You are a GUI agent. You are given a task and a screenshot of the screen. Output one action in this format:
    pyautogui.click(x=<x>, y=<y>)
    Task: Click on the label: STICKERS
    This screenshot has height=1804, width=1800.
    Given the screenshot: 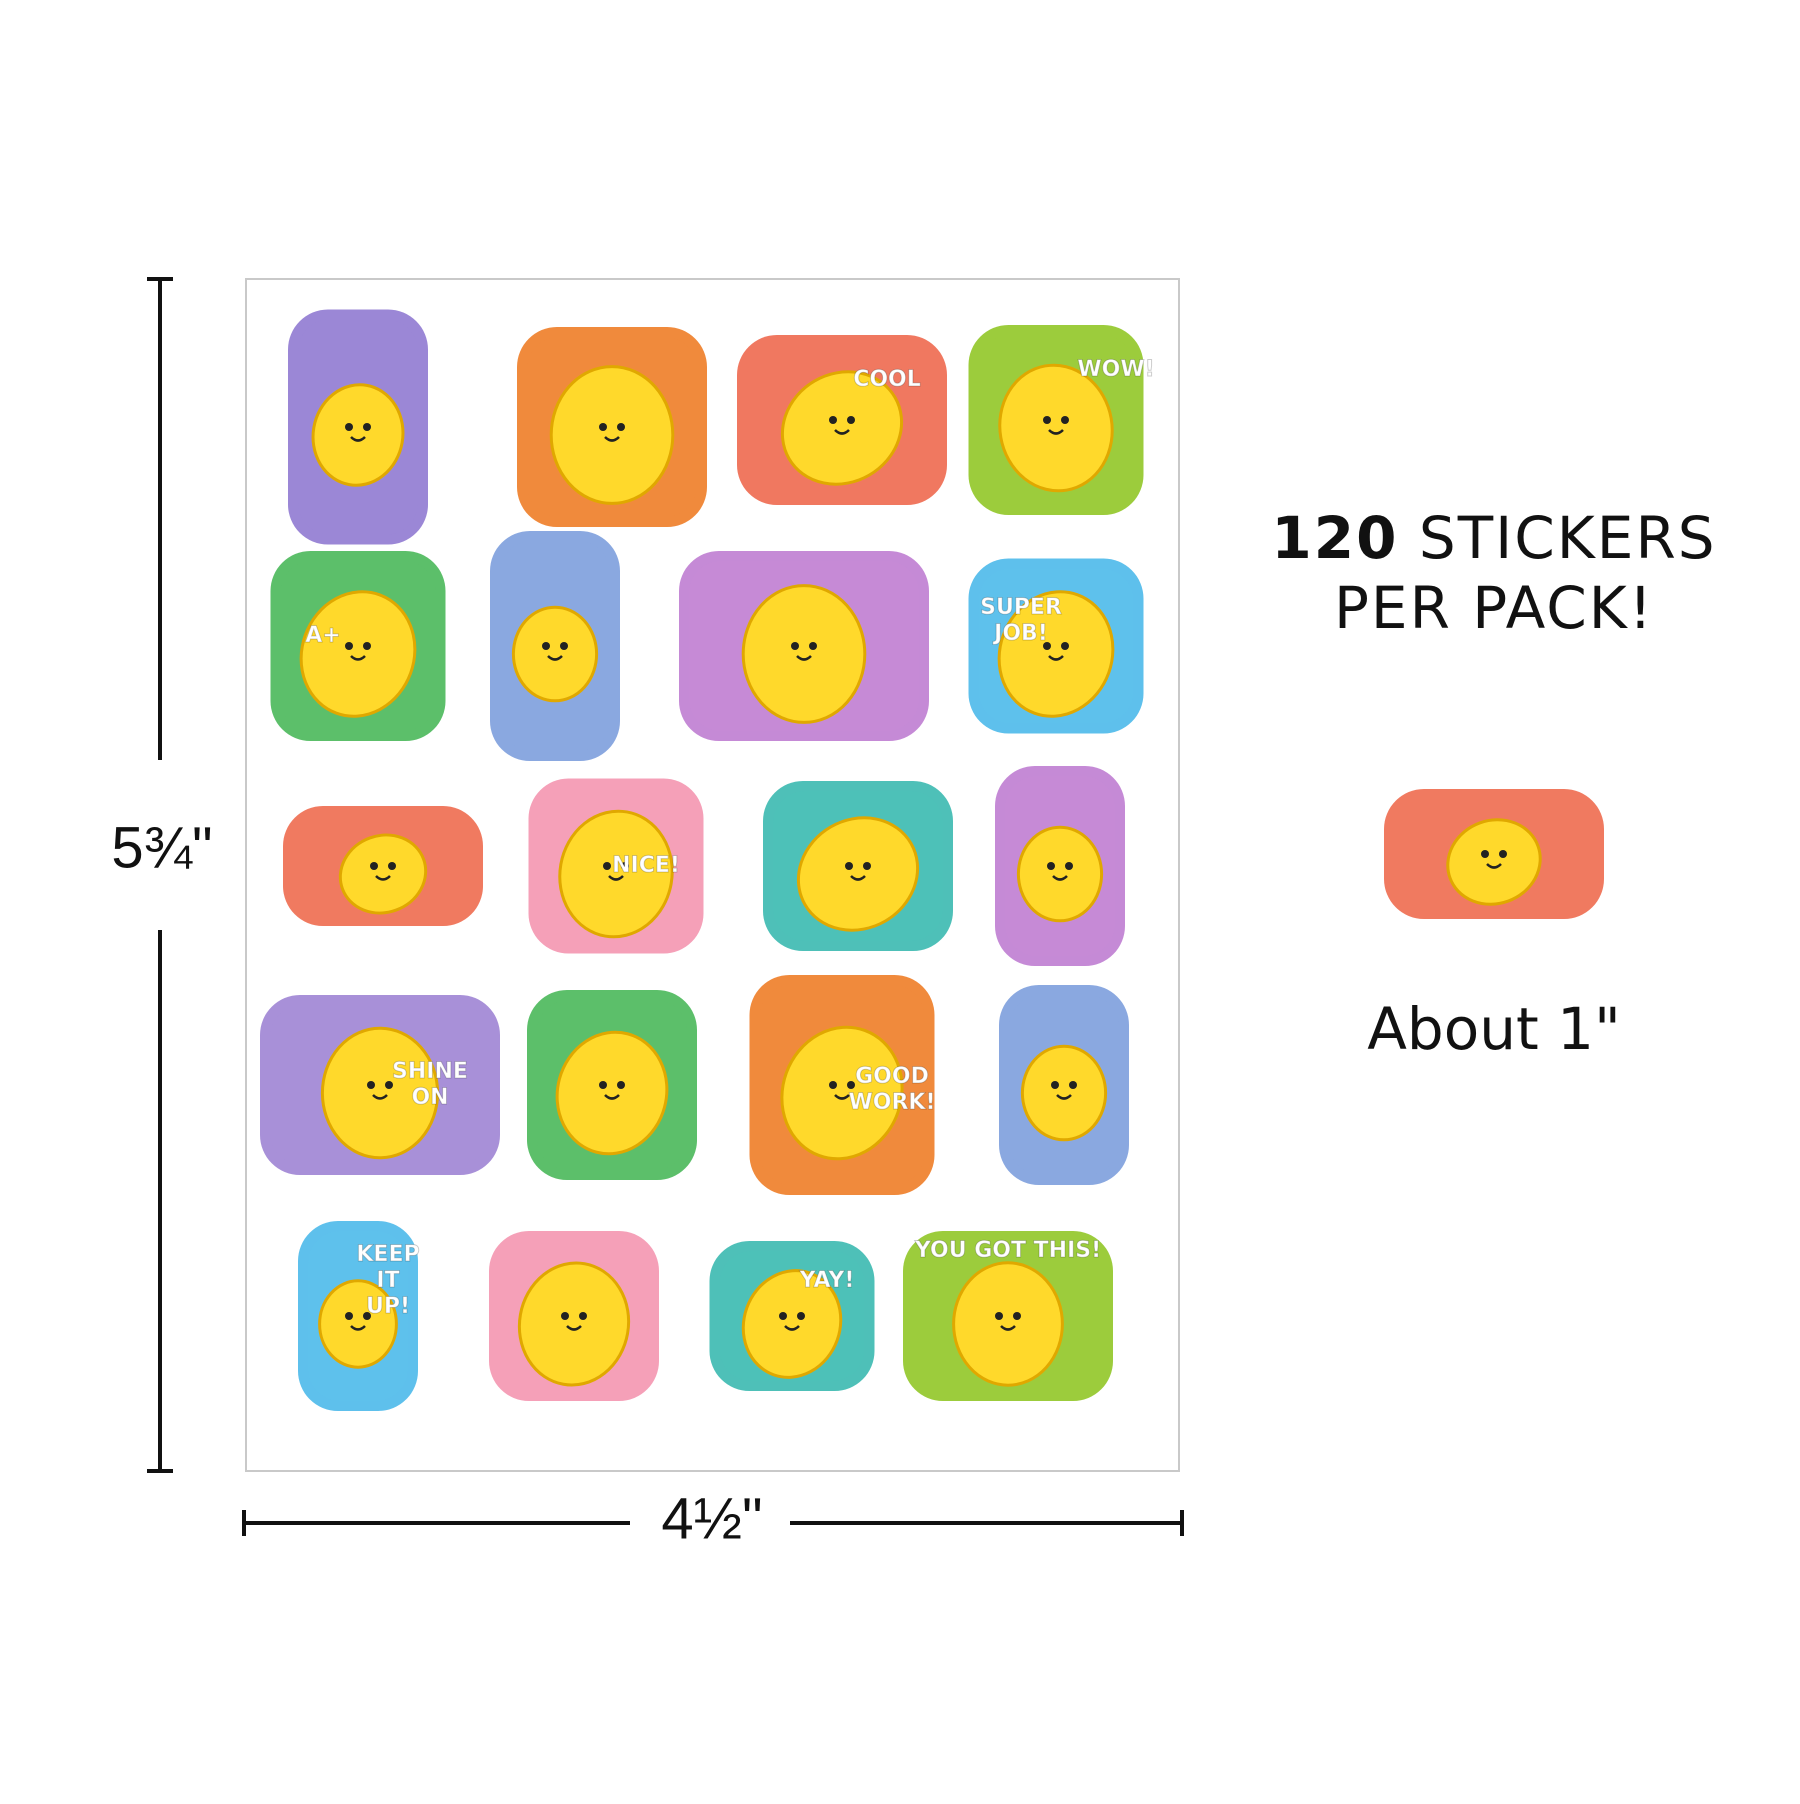 What is the action you would take?
    pyautogui.click(x=1568, y=538)
    